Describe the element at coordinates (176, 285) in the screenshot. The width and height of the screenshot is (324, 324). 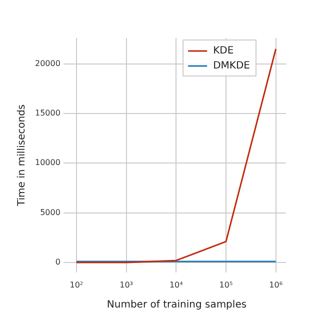
I see `x-tick-label: 10⁴` at that location.